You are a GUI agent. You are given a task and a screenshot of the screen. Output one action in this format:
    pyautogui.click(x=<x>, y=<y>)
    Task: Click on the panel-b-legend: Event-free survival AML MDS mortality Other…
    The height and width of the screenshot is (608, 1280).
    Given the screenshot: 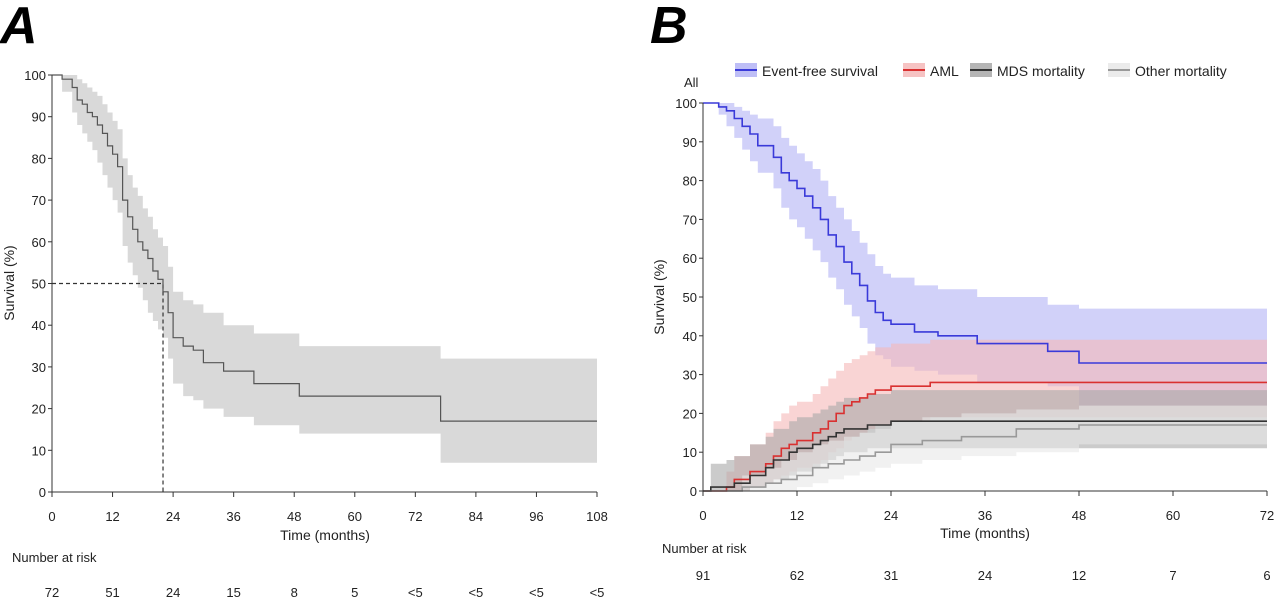 What is the action you would take?
    pyautogui.click(x=981, y=71)
    